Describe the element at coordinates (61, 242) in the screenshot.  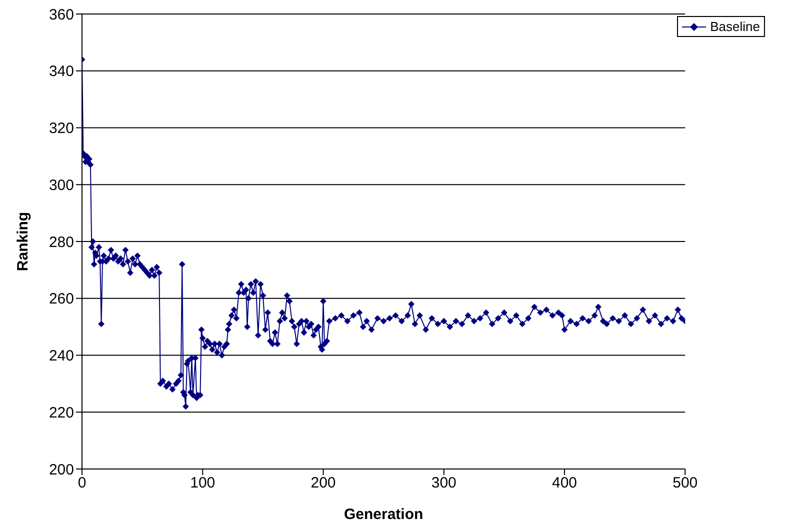
I see `y-tick-label: 280` at that location.